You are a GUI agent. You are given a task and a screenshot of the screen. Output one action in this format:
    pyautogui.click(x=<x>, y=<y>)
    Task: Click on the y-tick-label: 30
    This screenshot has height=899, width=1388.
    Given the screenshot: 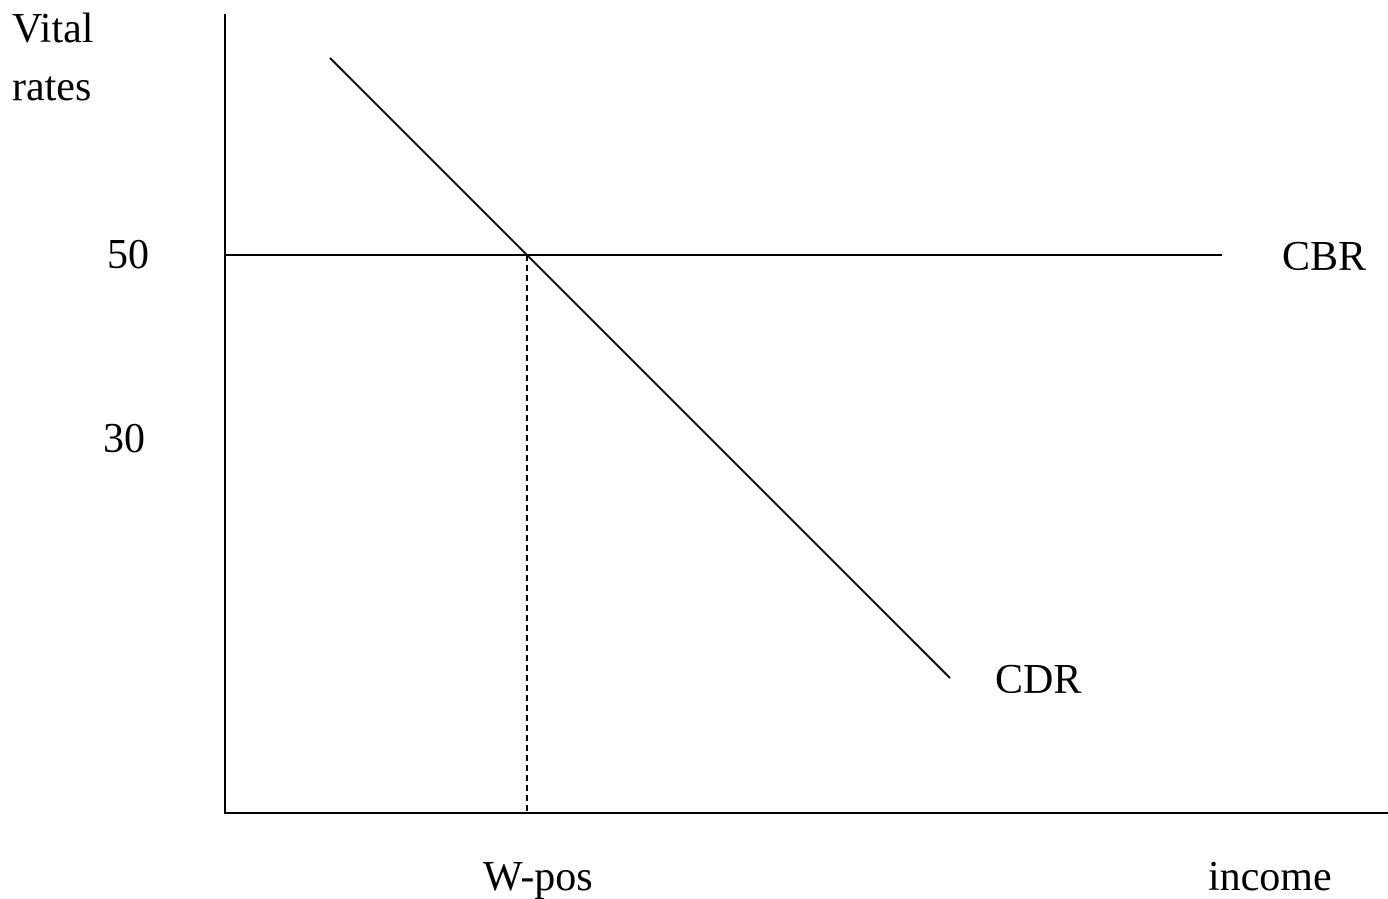 What is the action you would take?
    pyautogui.click(x=124, y=439)
    